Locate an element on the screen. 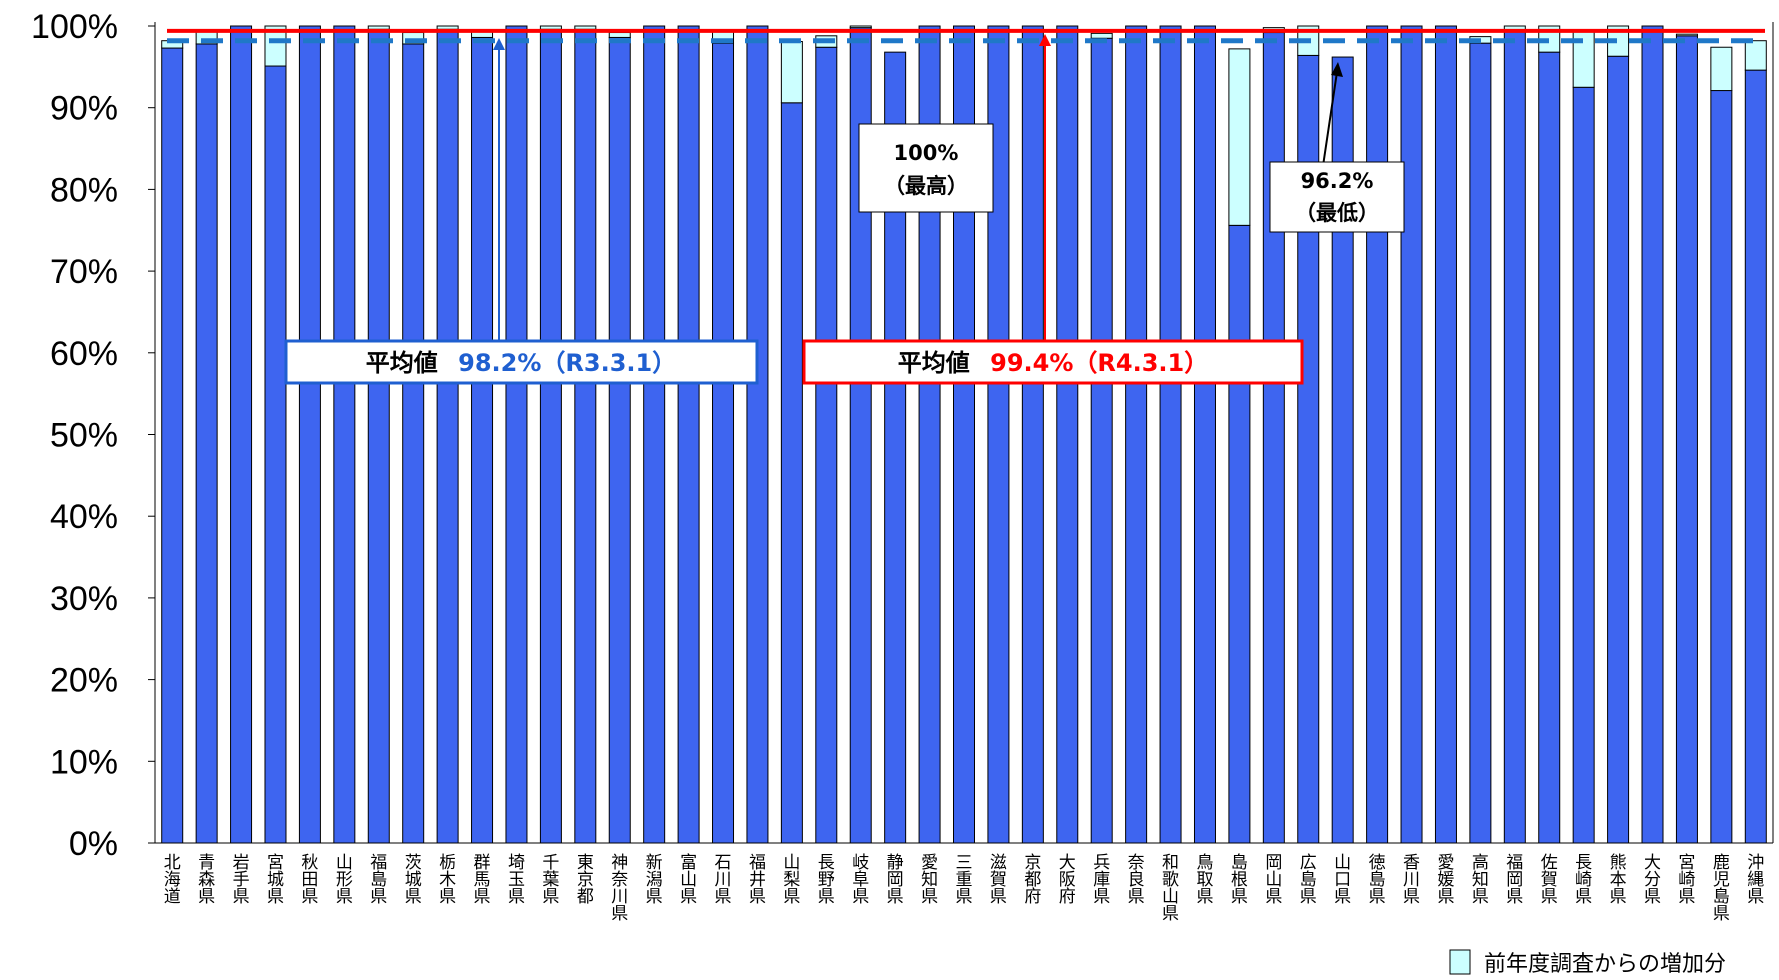 The width and height of the screenshot is (1779, 980). x-tick-label: 京都府 is located at coordinates (1032, 880).